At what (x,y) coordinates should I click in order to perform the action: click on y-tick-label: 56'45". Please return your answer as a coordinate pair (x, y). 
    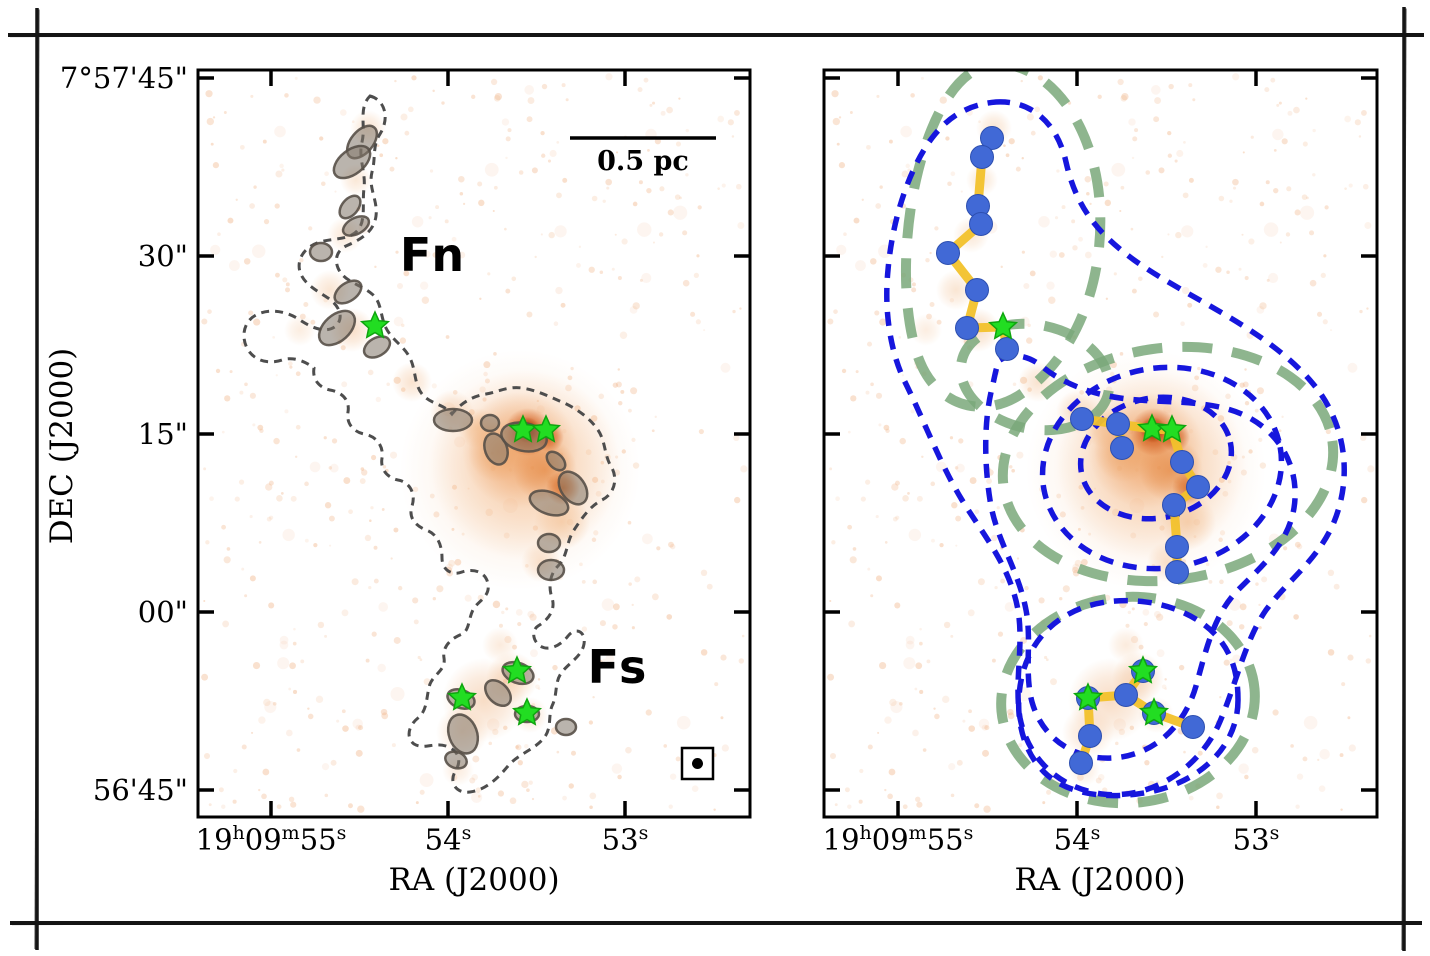
    Looking at the image, I should click on (140, 790).